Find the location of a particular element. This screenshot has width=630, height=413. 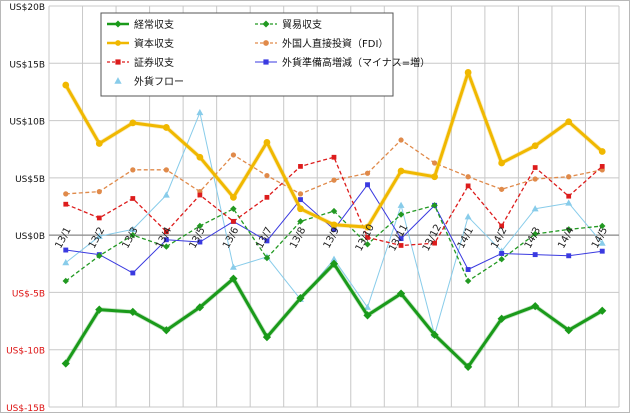

legend-box is located at coordinates (247, 54).